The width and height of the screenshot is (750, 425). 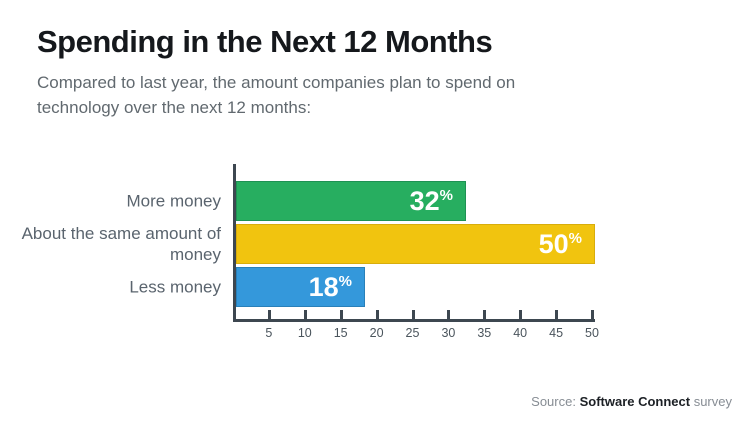 I want to click on value-label-less-money: 18%, so click(x=330, y=286).